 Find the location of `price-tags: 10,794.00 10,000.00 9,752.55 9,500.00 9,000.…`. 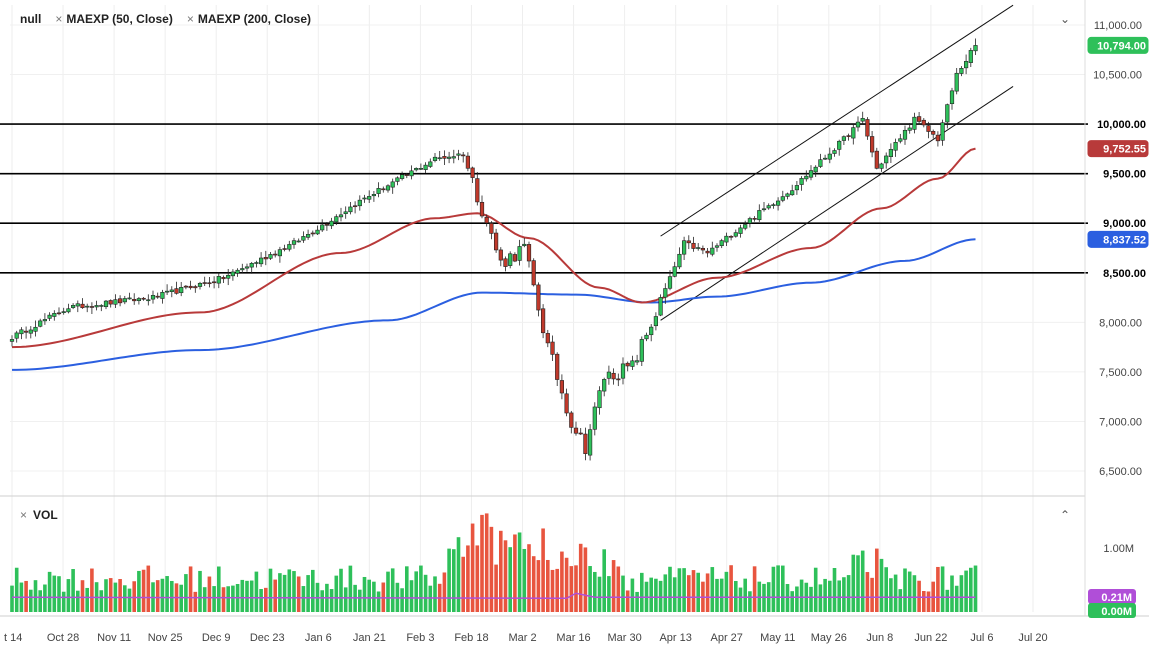

price-tags: 10,794.00 10,000.00 9,752.55 9,500.00 9,000.… is located at coordinates (1118, 158).